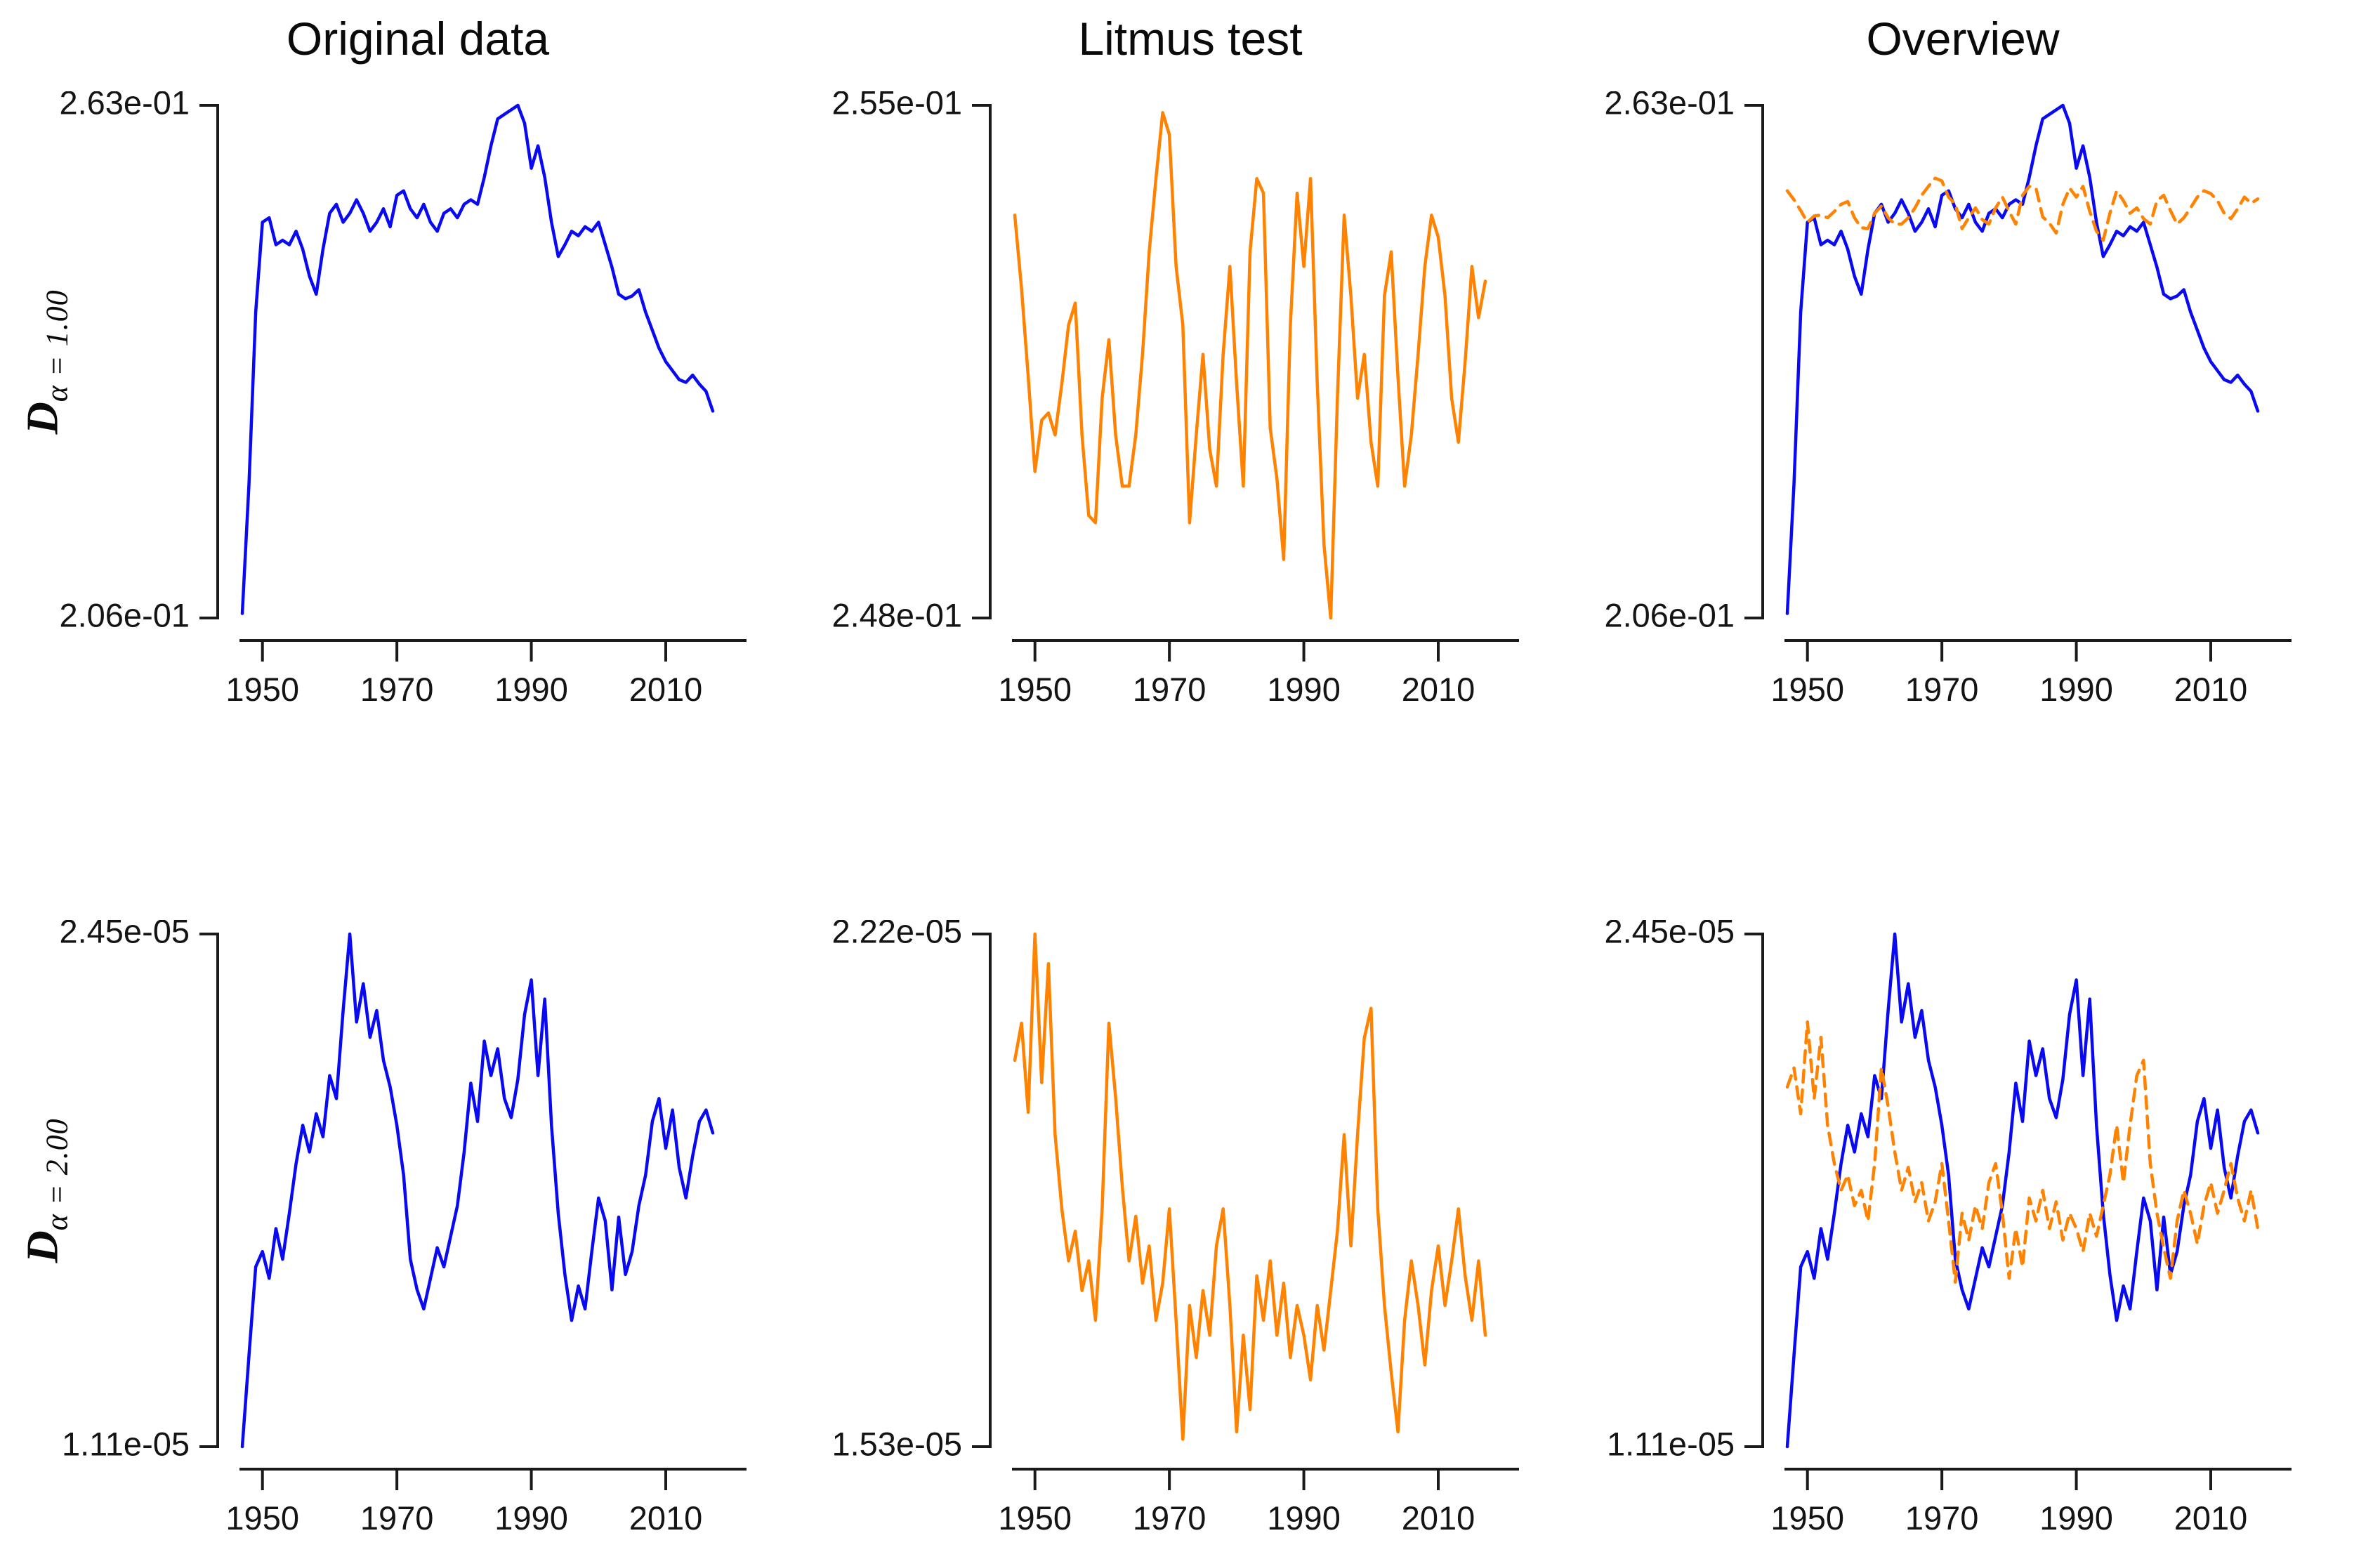 Image resolution: width=2380 pixels, height=1552 pixels. Describe the element at coordinates (2022, 209) in the screenshot. I see `d1-overview-litmus-line` at that location.